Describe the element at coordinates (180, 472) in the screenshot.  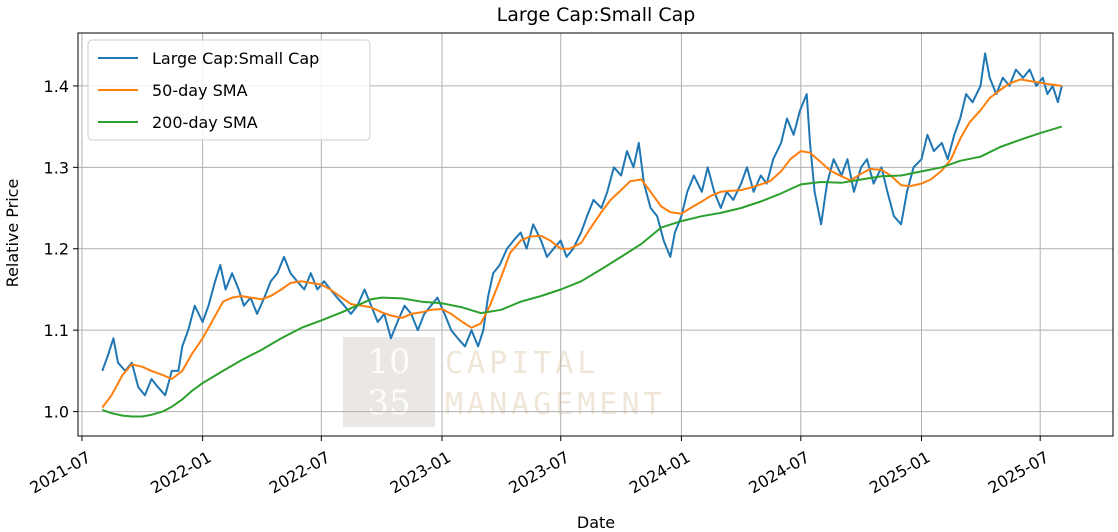
I see `x-tick-label: 2022-01` at that location.